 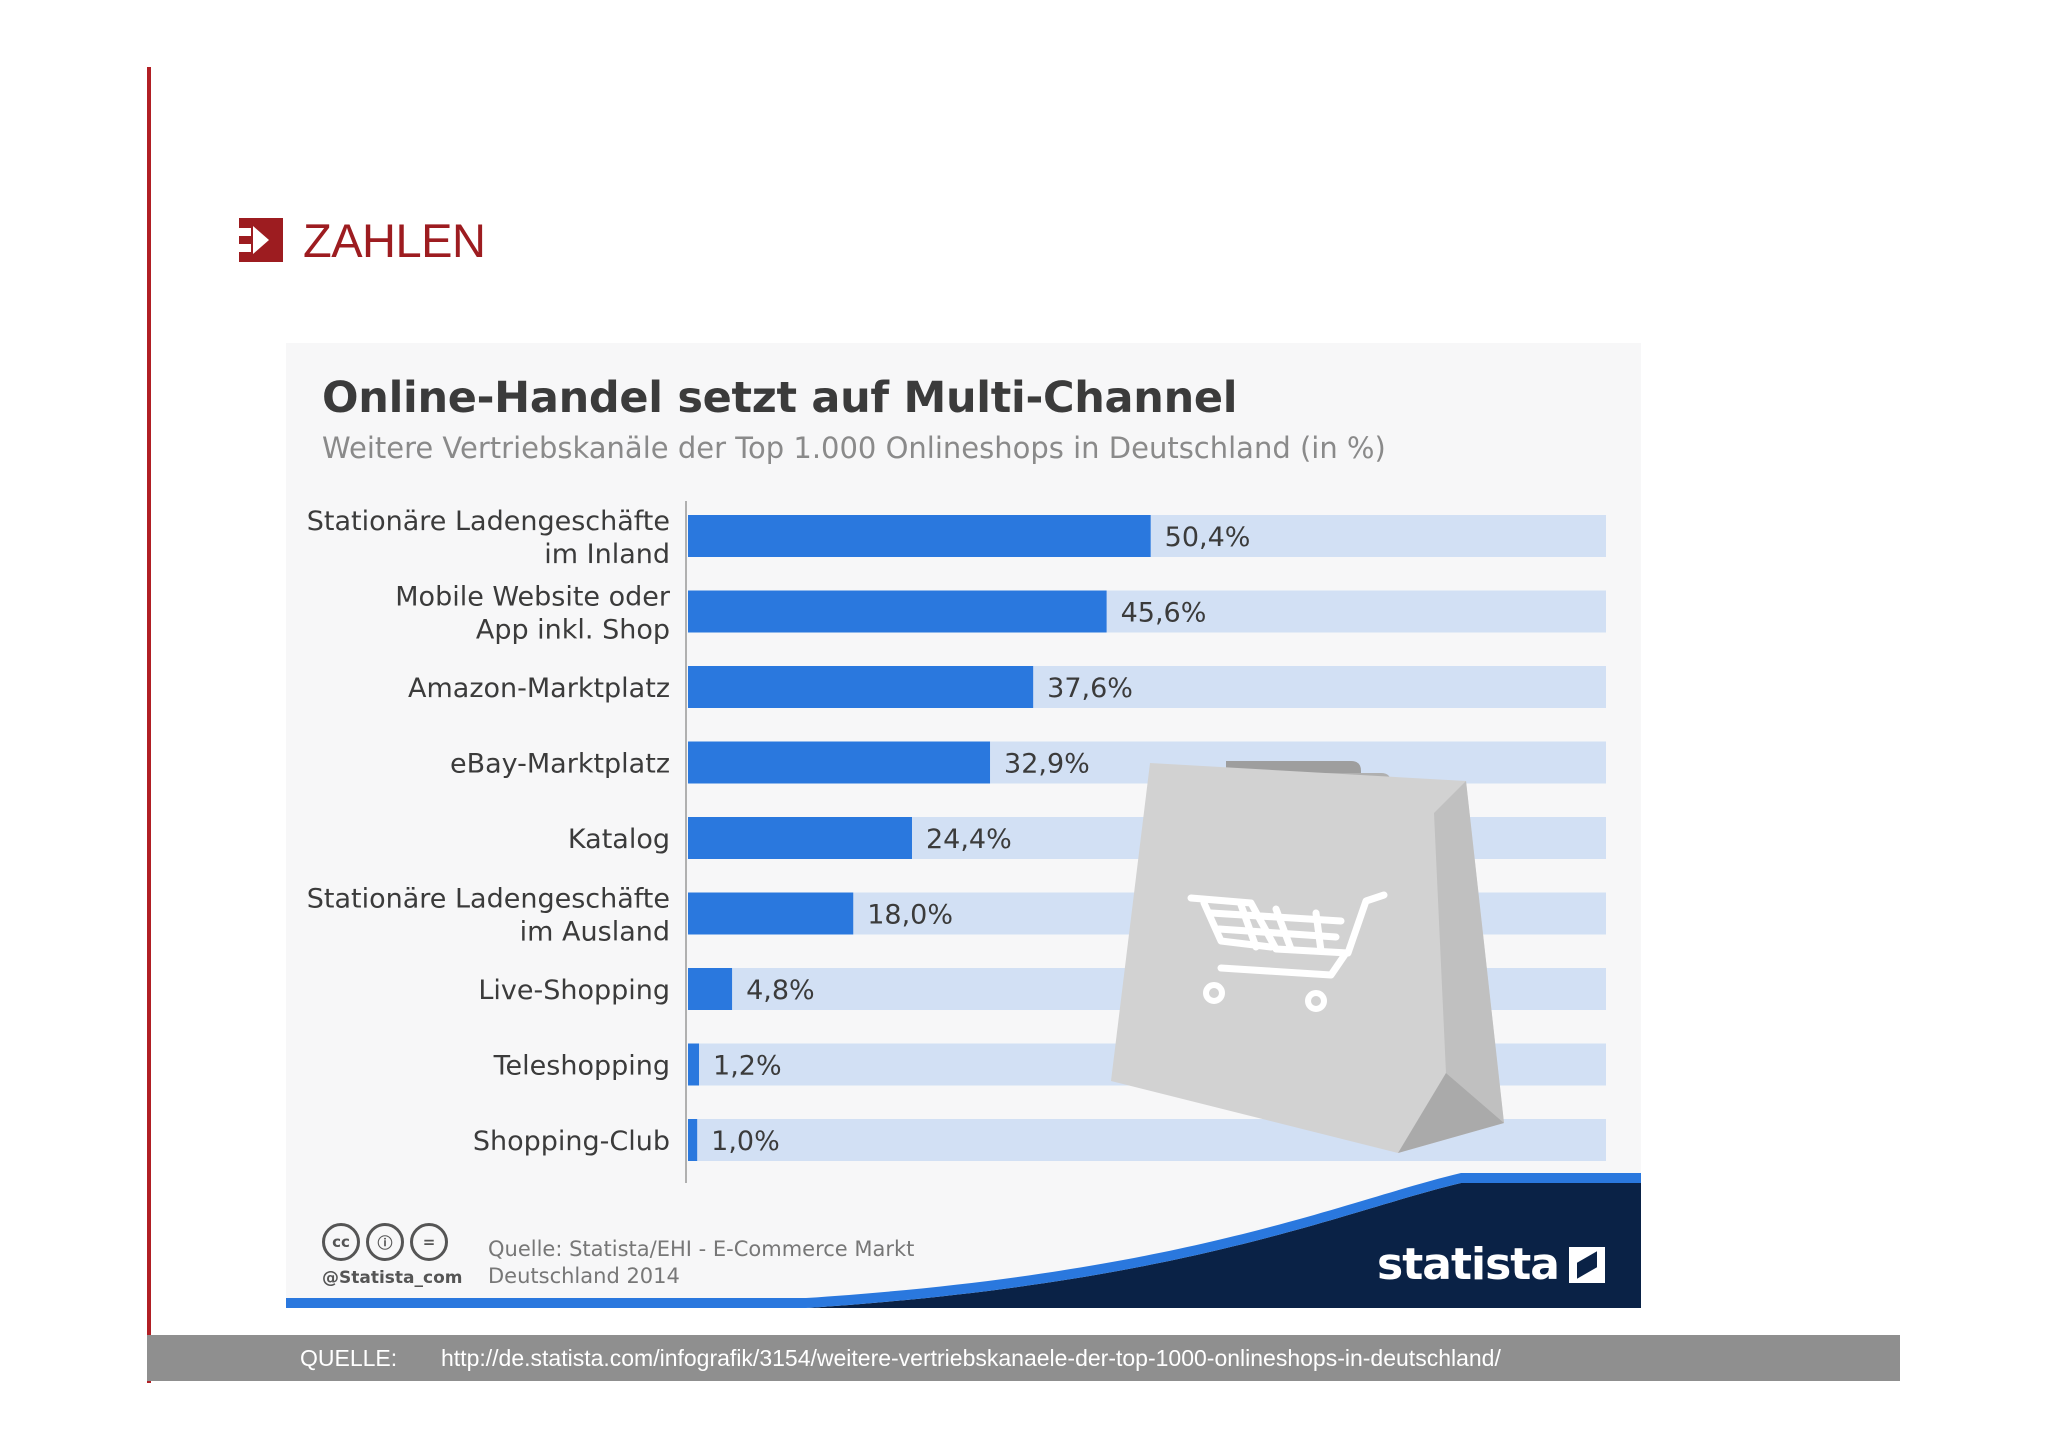 What do you see at coordinates (595, 932) in the screenshot?
I see `category-label: im Ausland` at bounding box center [595, 932].